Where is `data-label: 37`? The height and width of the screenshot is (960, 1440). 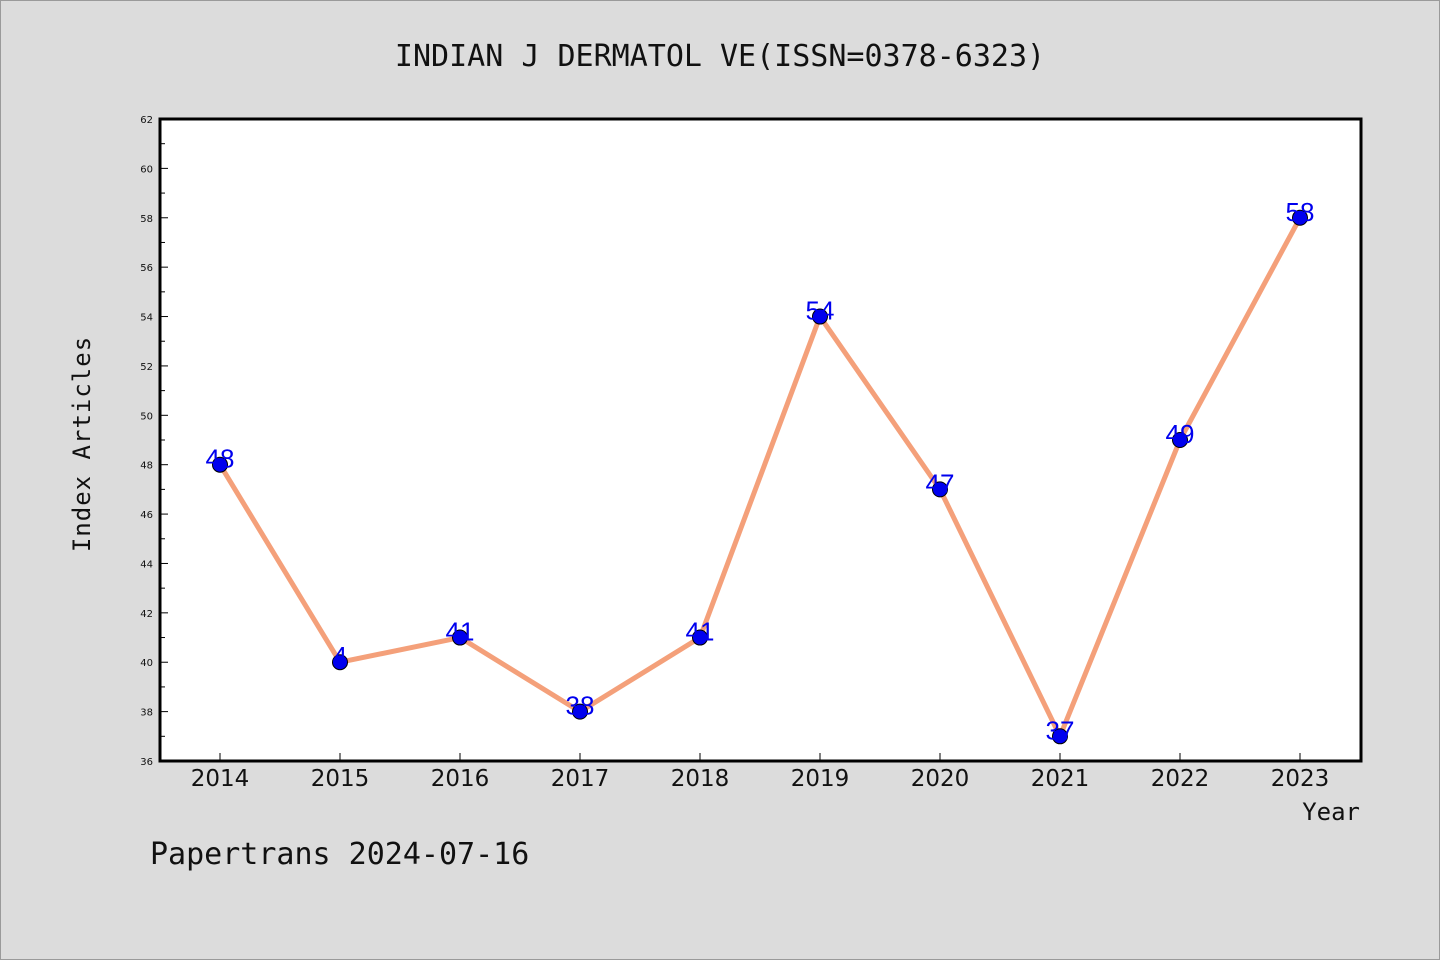
data-label: 37 is located at coordinates (1060, 730).